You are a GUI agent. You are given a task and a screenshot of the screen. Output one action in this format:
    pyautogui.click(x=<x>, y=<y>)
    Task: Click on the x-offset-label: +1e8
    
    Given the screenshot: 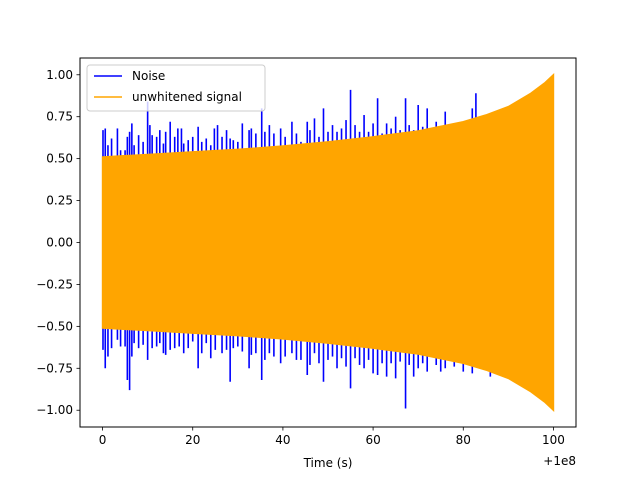 What is the action you would take?
    pyautogui.click(x=559, y=461)
    